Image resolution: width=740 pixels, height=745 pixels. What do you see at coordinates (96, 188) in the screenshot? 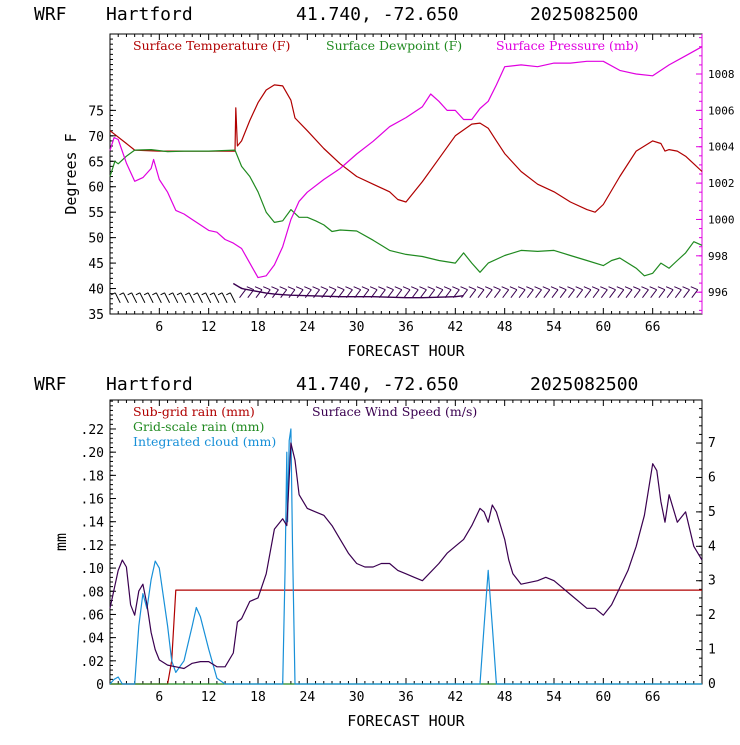
I see `y-tick-label: 60` at bounding box center [96, 188].